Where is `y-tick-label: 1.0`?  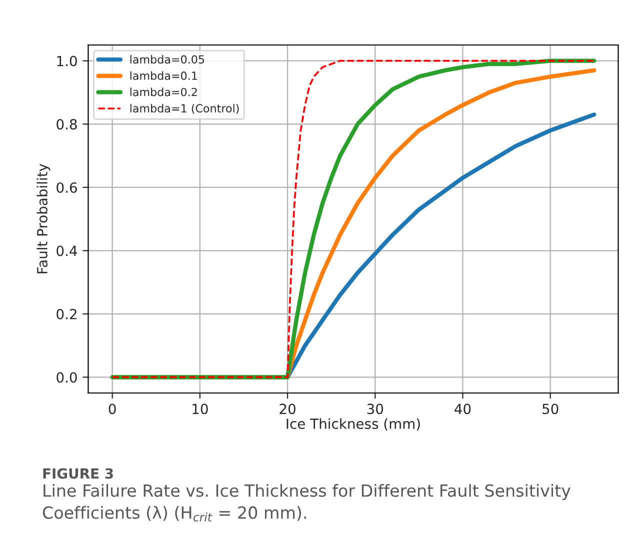 y-tick-label: 1.0 is located at coordinates (67, 61).